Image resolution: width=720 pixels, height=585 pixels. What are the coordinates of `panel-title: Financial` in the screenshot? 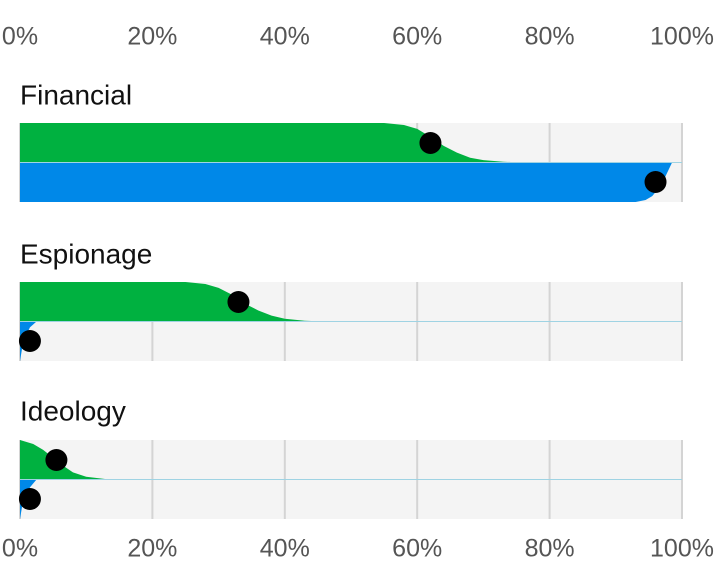 It's located at (76, 94).